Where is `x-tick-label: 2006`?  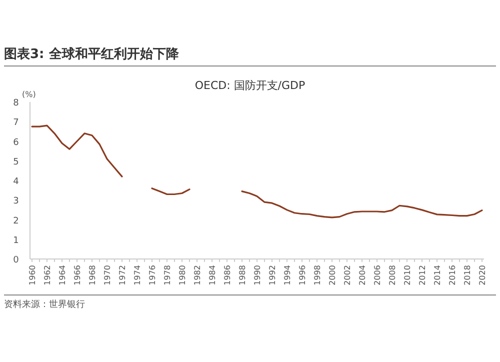
x-tick-label: 2006 is located at coordinates (377, 275).